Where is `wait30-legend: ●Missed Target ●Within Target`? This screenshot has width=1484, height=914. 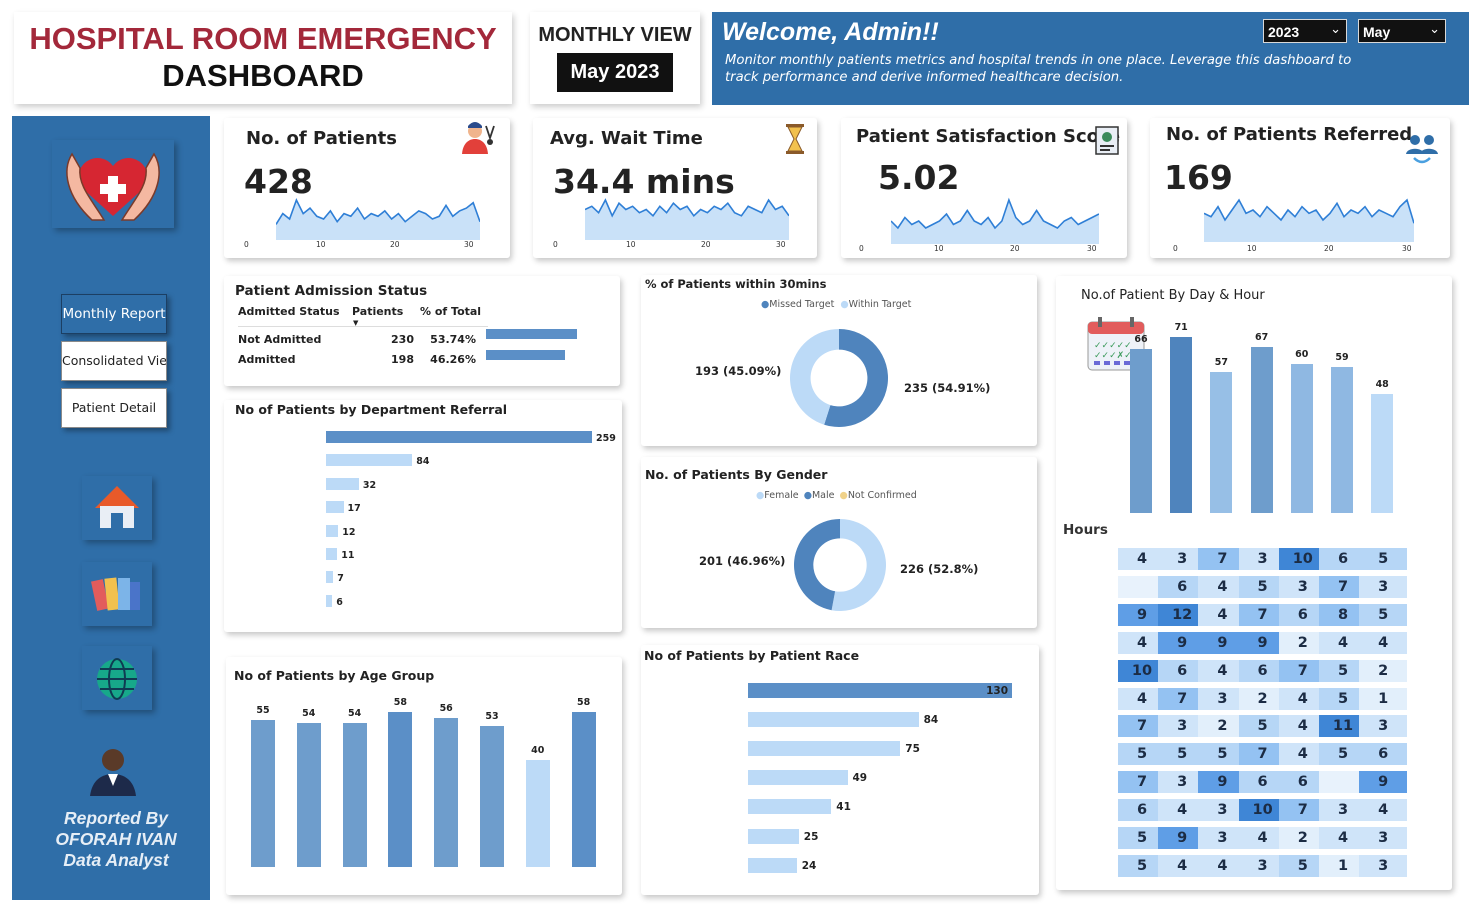
wait30-legend: ●Missed Target ●Within Target is located at coordinates (836, 304).